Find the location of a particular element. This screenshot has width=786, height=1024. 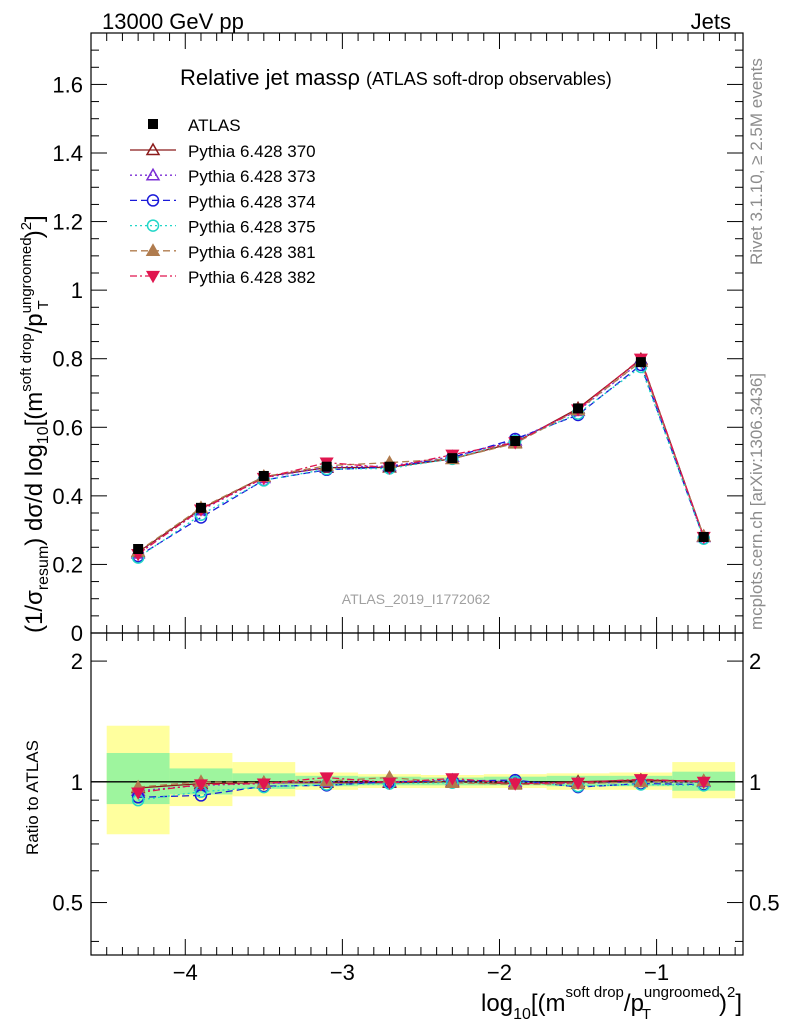

mcplots-note: mcplots.cern.ch [arXiv:1306.3436] is located at coordinates (756, 501).